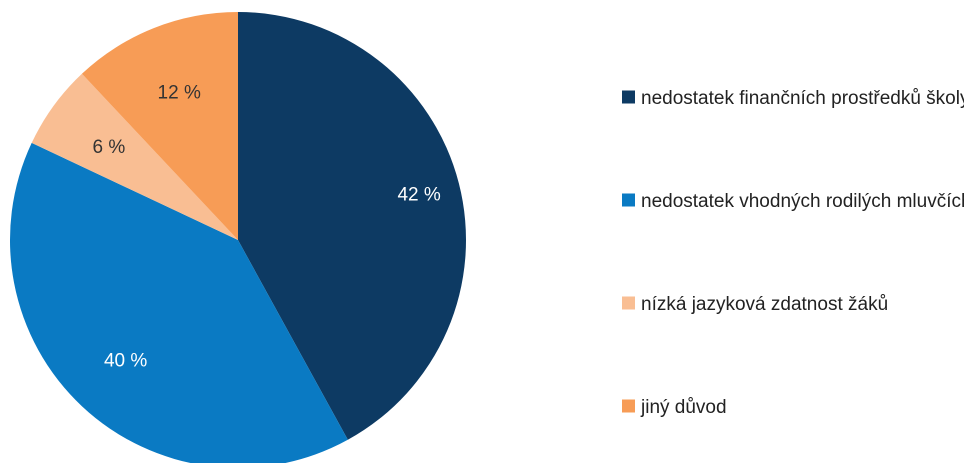 The image size is (964, 463). What do you see at coordinates (418, 195) in the screenshot?
I see `slice-data-label-1: 42 %` at bounding box center [418, 195].